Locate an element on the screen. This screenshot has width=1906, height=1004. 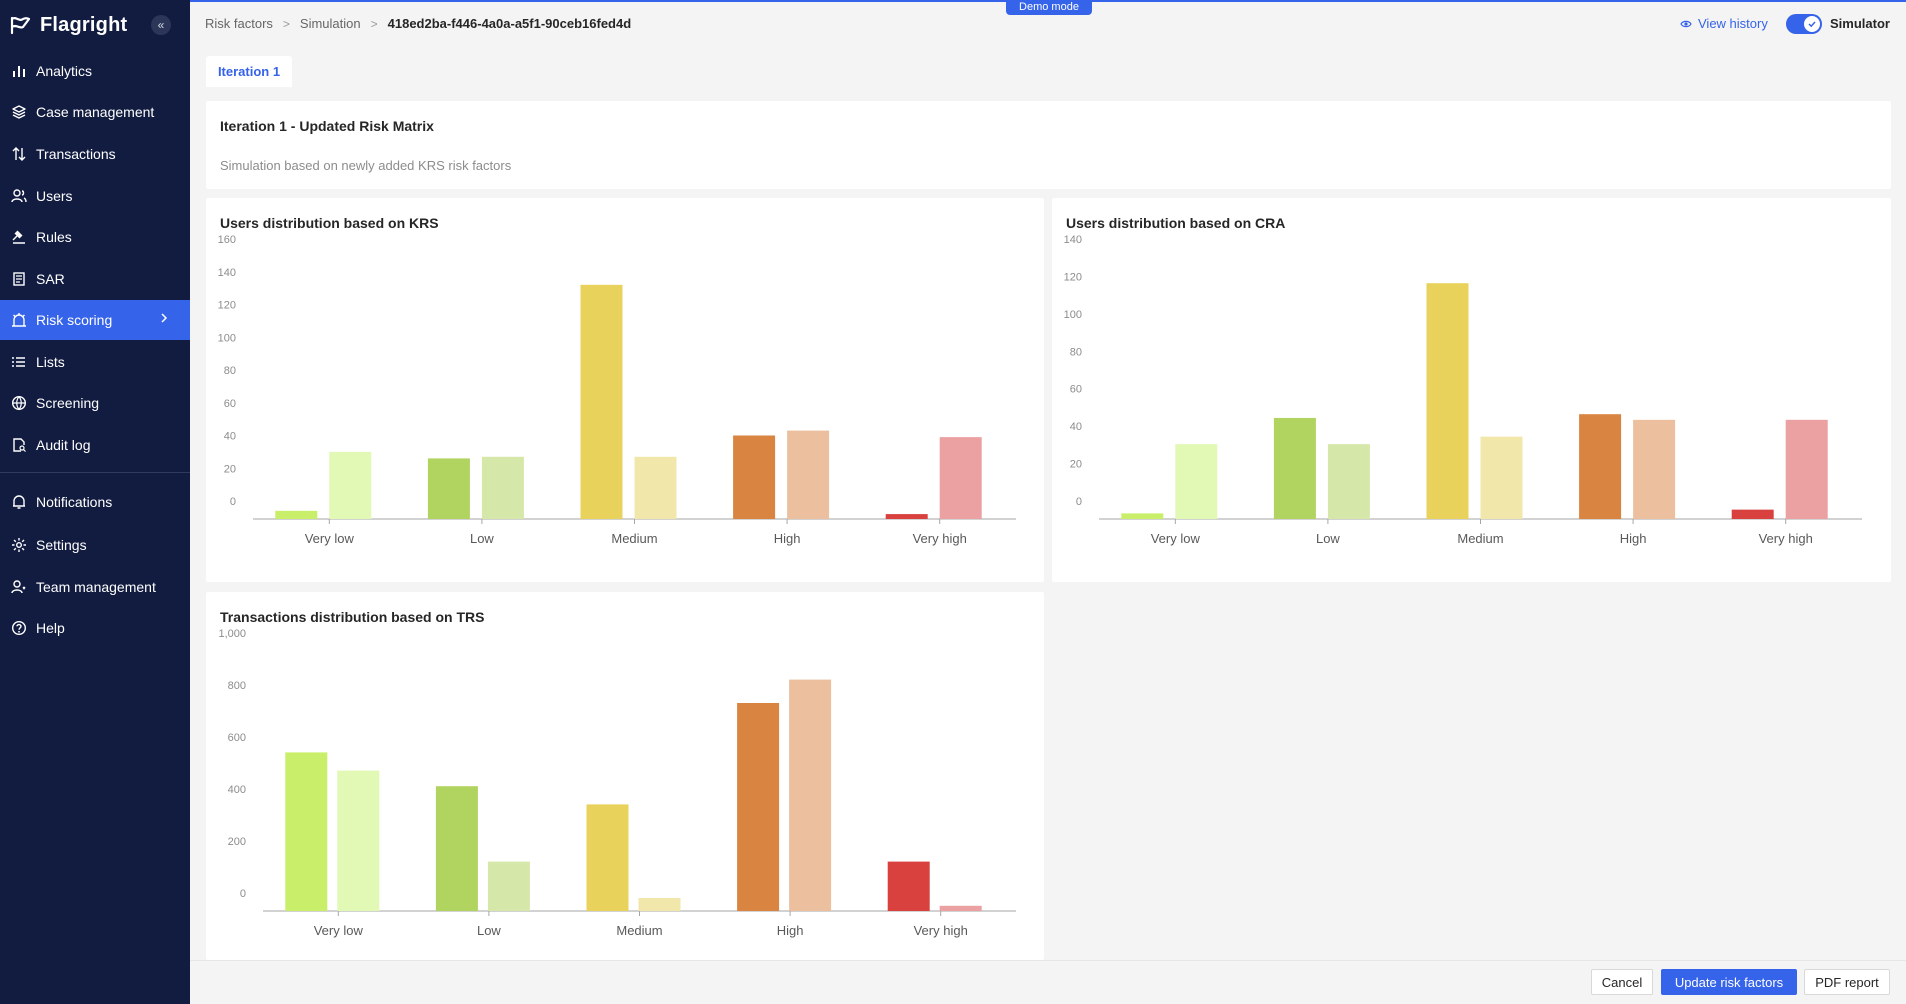
check-icon is located at coordinates (1812, 24).